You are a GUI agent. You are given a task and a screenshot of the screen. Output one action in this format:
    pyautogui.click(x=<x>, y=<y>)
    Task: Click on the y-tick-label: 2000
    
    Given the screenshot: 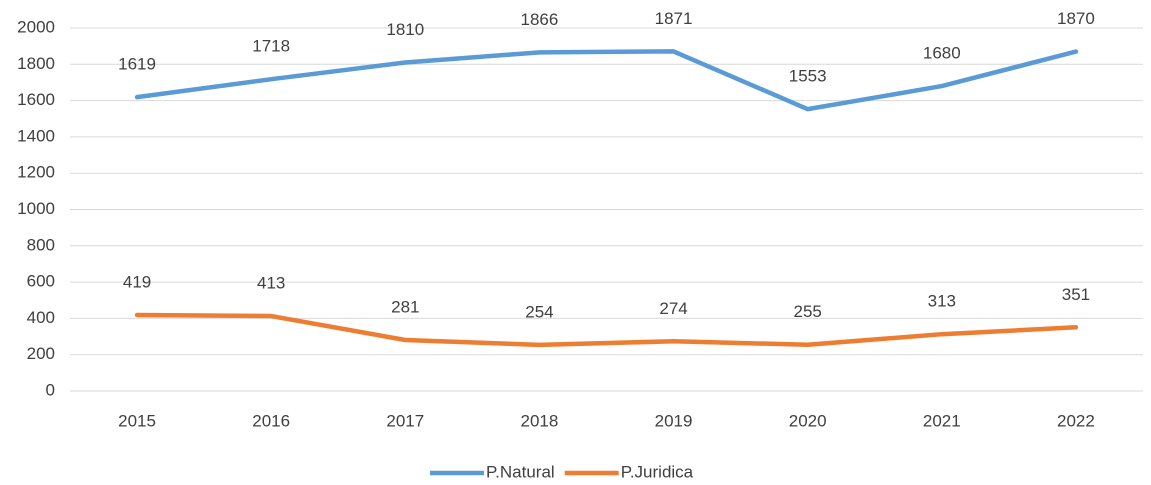 What is the action you would take?
    pyautogui.click(x=36, y=26)
    